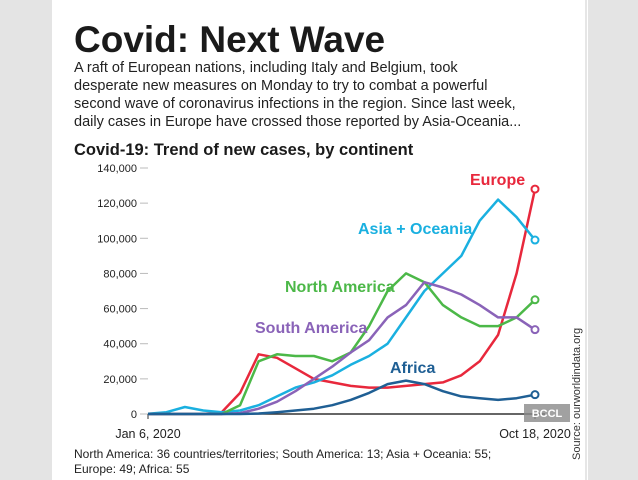 The width and height of the screenshot is (638, 480). What do you see at coordinates (120, 345) in the screenshot?
I see `y-tick-label: 40,000` at bounding box center [120, 345].